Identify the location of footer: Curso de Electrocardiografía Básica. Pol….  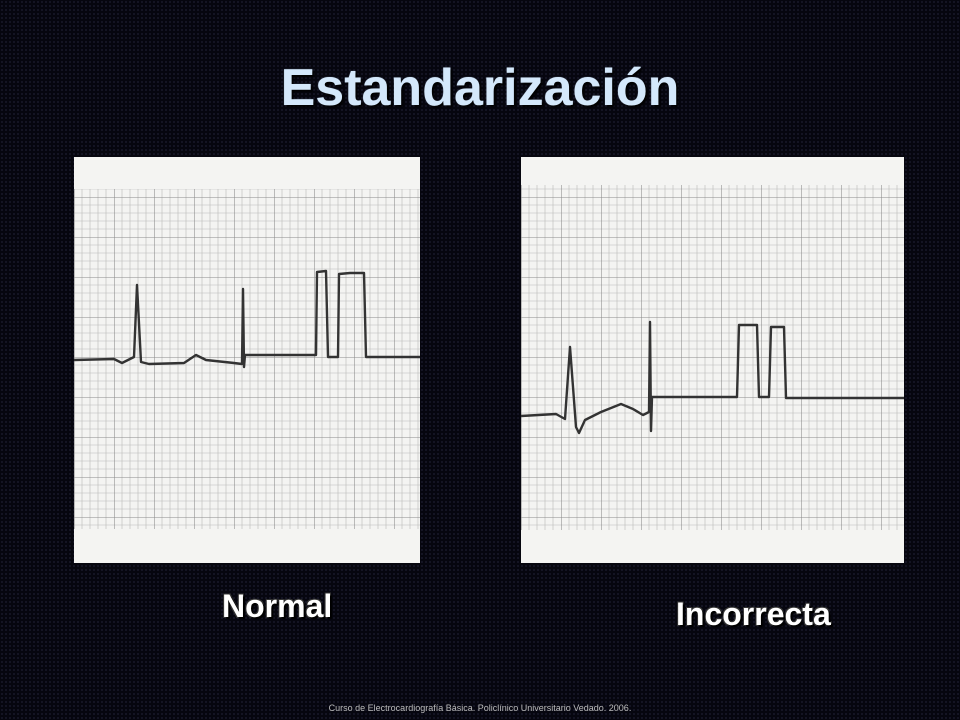
(480, 708).